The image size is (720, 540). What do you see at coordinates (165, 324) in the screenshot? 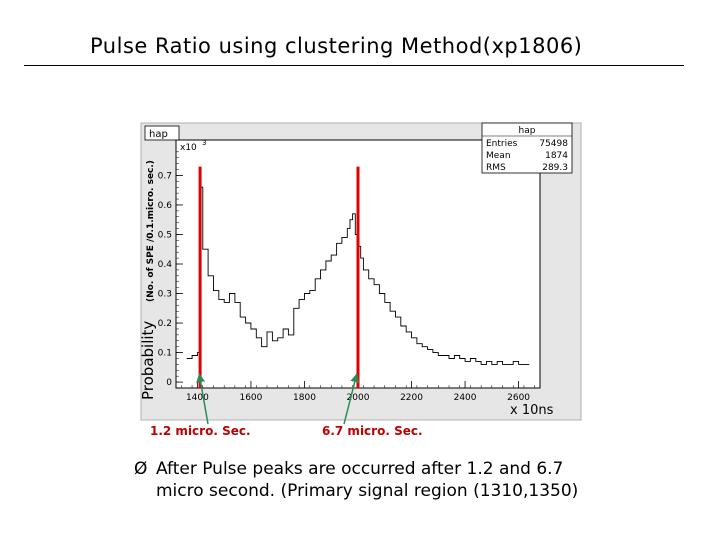
I see `y-tick-label: 0.2` at bounding box center [165, 324].